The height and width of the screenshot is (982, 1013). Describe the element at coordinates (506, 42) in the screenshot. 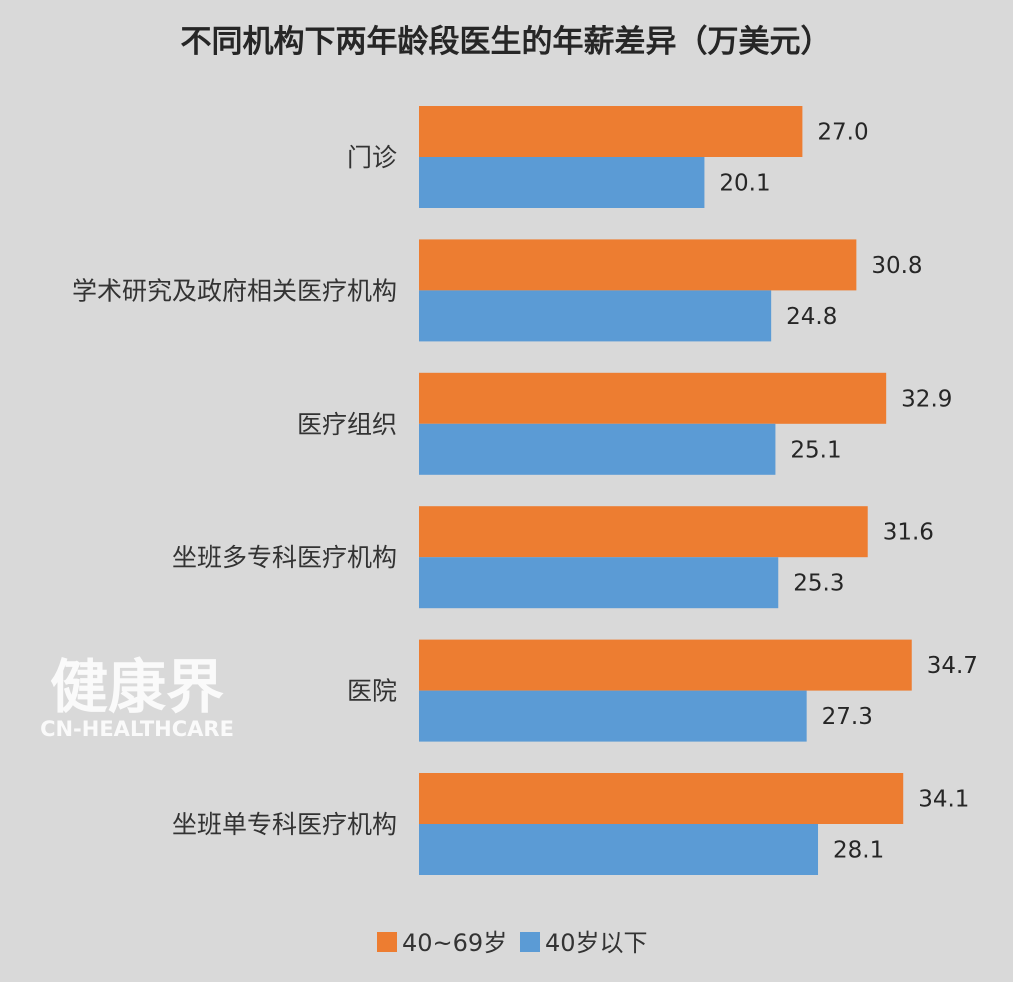

I see `chart-title: 不同机构下两年龄段医生的年薪差异（万美元）` at that location.